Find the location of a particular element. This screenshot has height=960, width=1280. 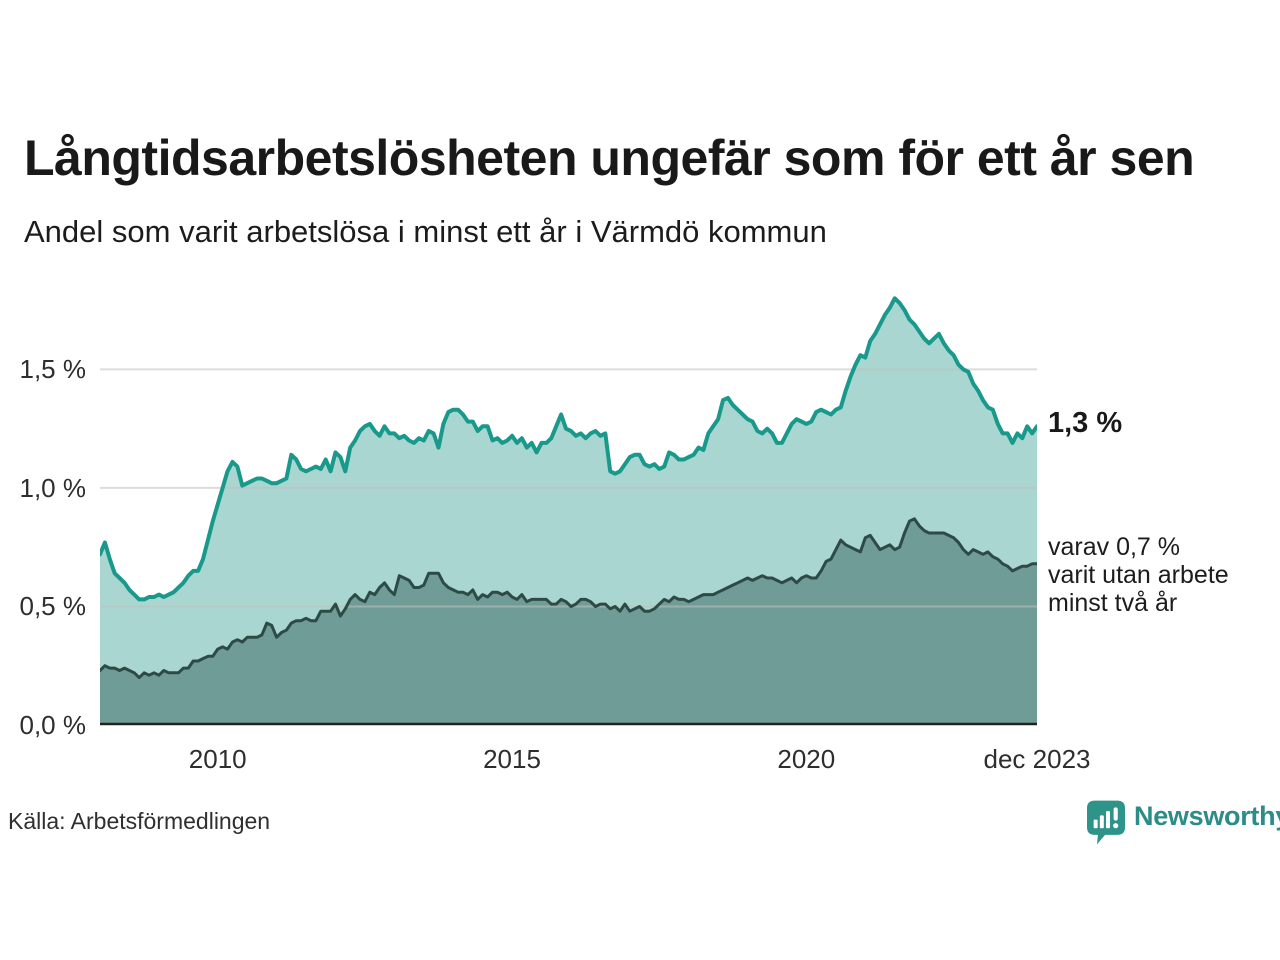

x-tick-label: 2020 is located at coordinates (806, 759).